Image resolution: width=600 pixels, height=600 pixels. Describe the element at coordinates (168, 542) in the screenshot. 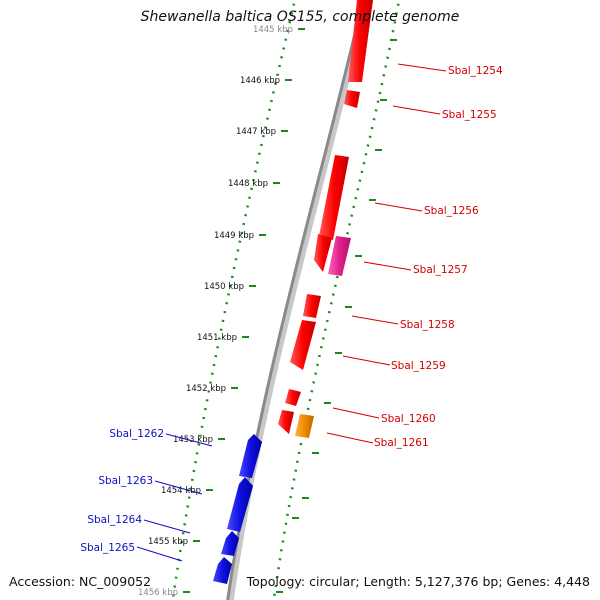

I see `tick-label: 1455 kbp` at that location.